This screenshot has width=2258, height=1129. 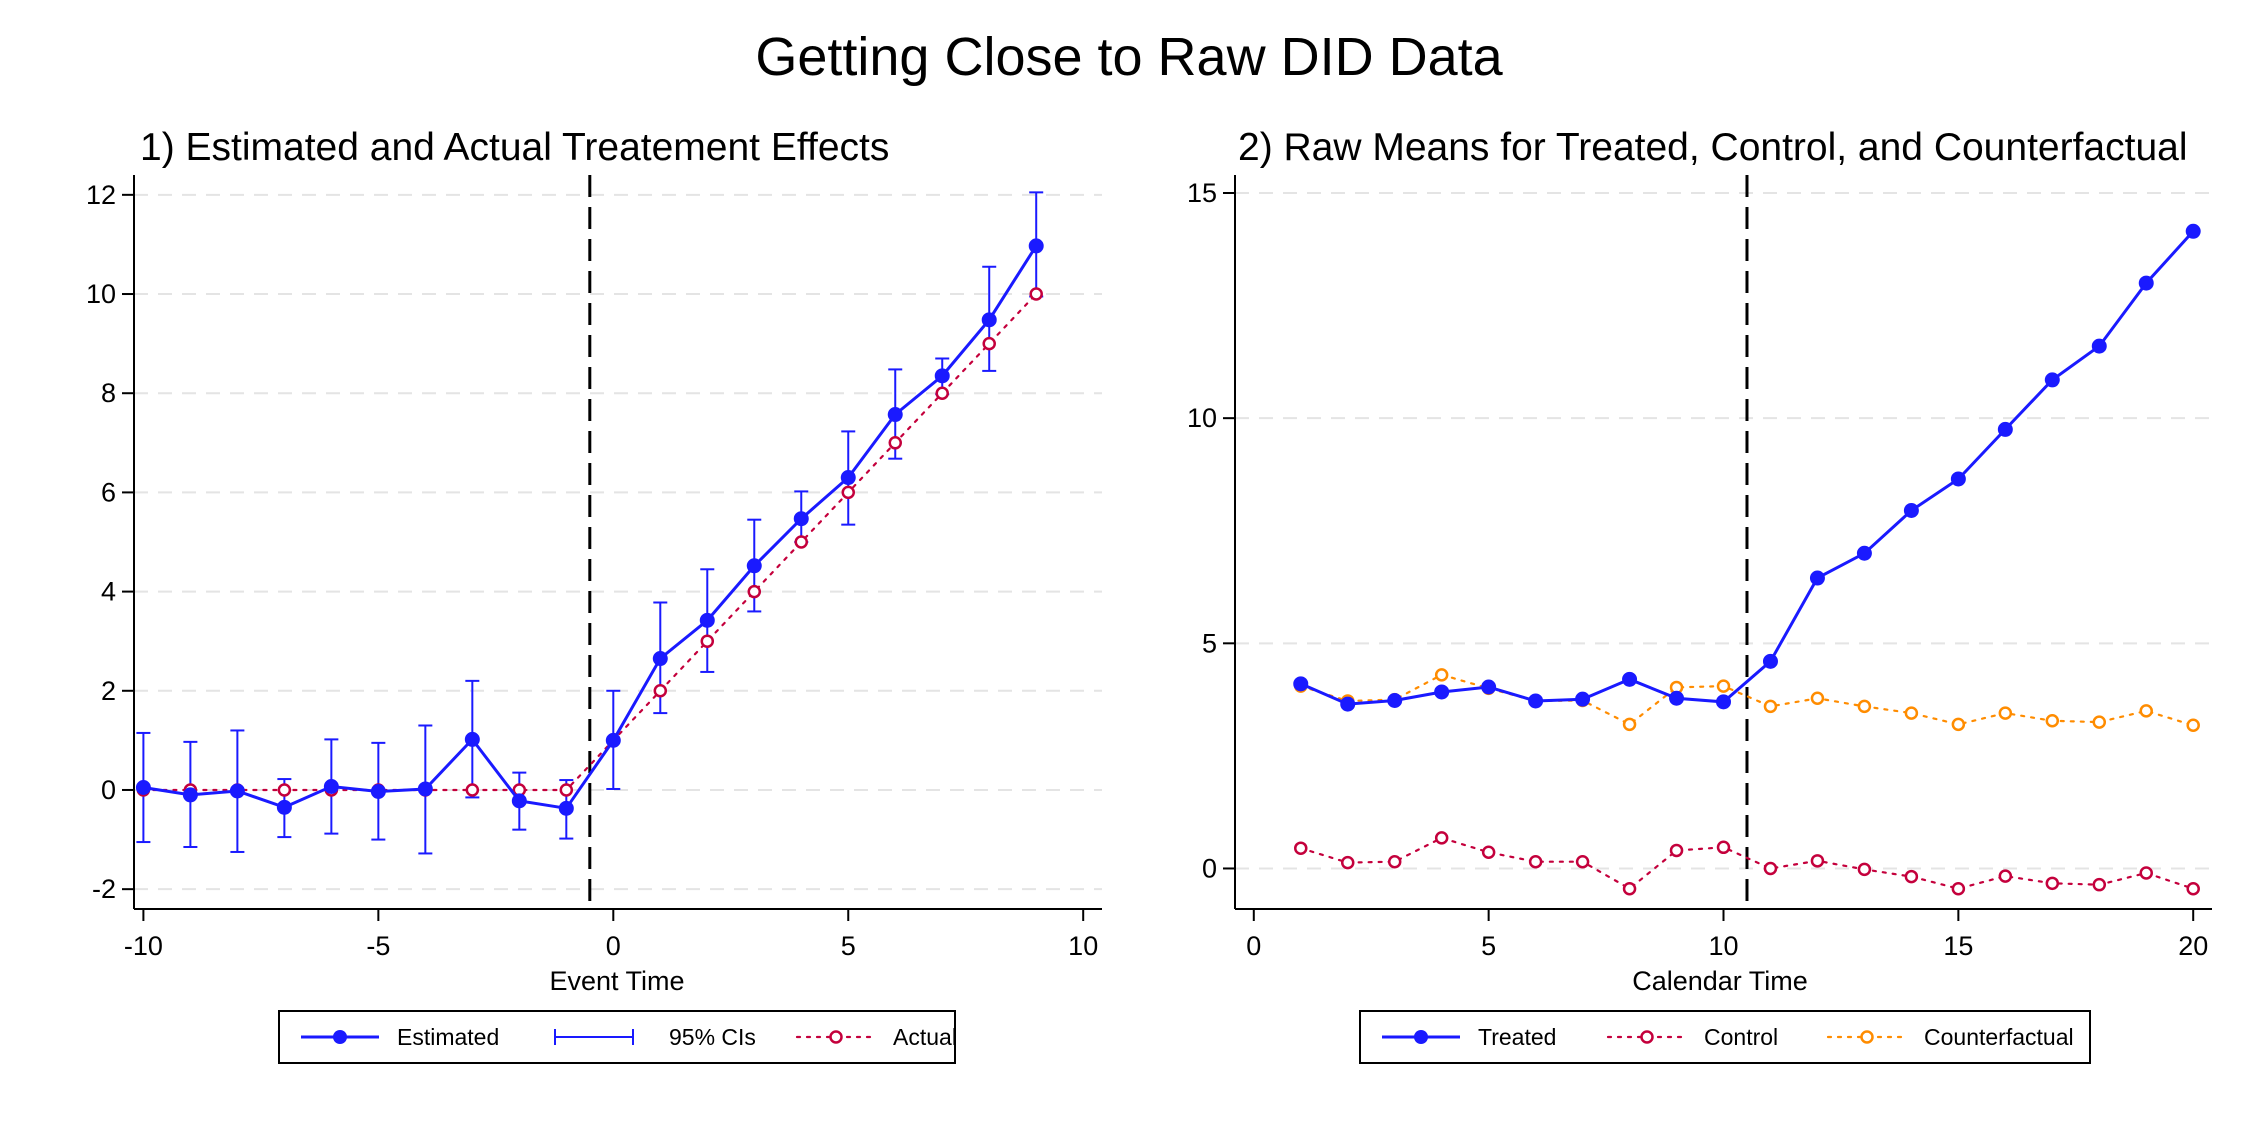 What do you see at coordinates (1747, 700) in the screenshot?
I see `counterfactual-series-line` at bounding box center [1747, 700].